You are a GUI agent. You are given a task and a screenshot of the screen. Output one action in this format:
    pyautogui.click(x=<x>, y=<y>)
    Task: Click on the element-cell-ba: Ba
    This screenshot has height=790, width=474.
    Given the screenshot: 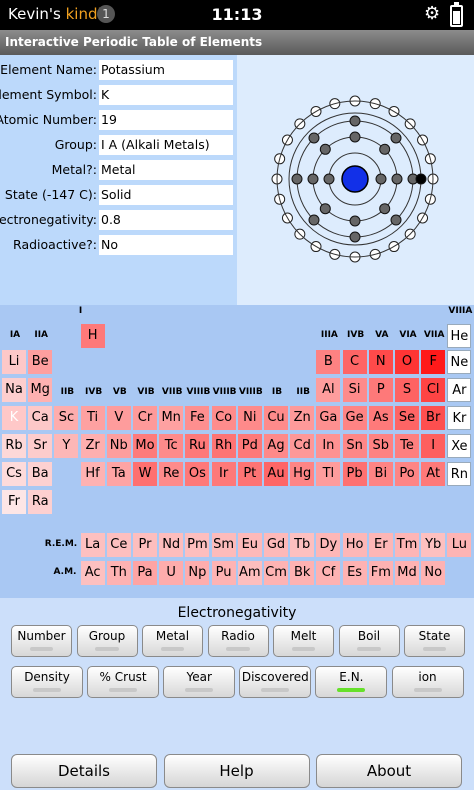 What is the action you would take?
    pyautogui.click(x=40, y=474)
    